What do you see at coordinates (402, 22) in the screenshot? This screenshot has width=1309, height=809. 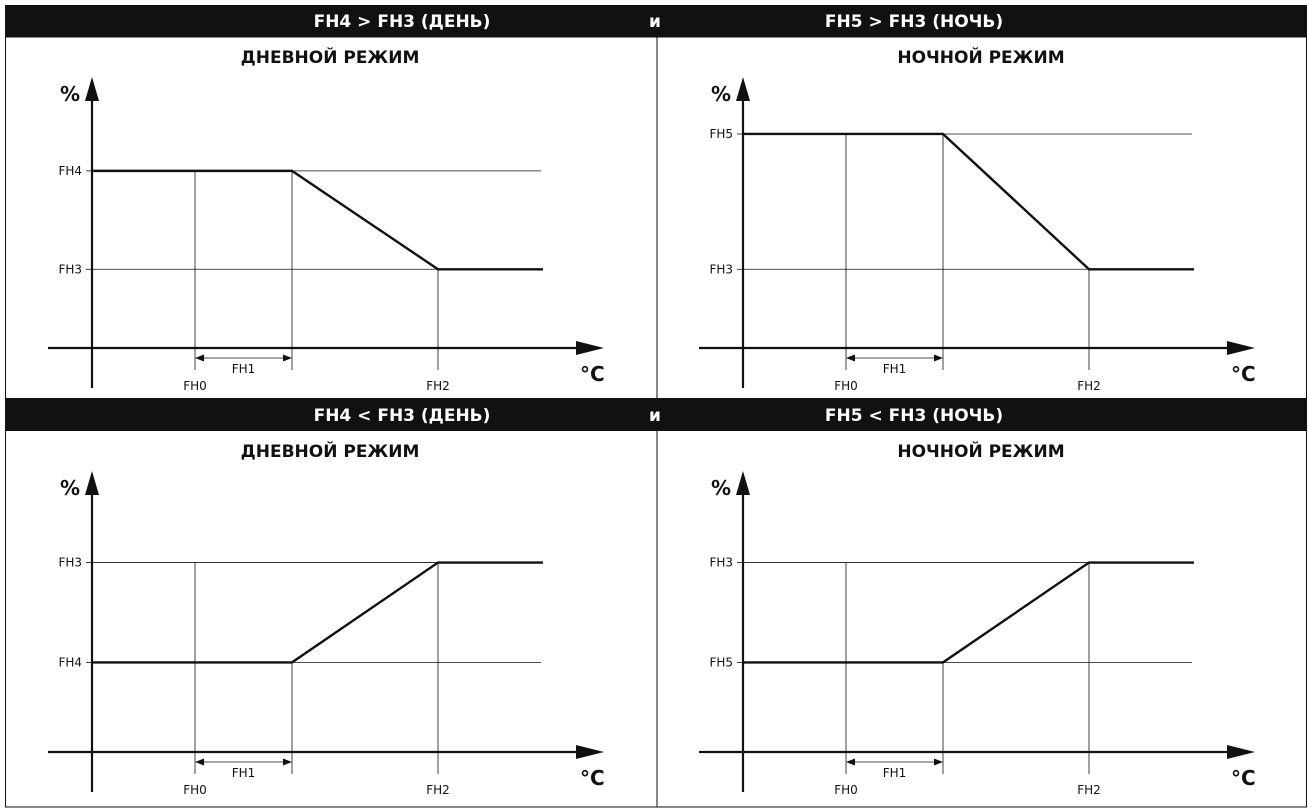 I see `header-left-1: FH4 > FH3 (ДЕНЬ)` at bounding box center [402, 22].